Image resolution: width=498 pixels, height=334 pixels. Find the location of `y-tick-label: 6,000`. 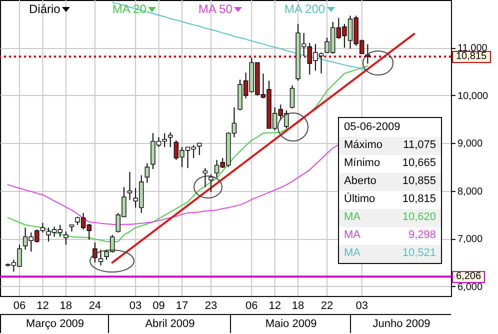

y-tick-label: 6,000 is located at coordinates (470, 287).